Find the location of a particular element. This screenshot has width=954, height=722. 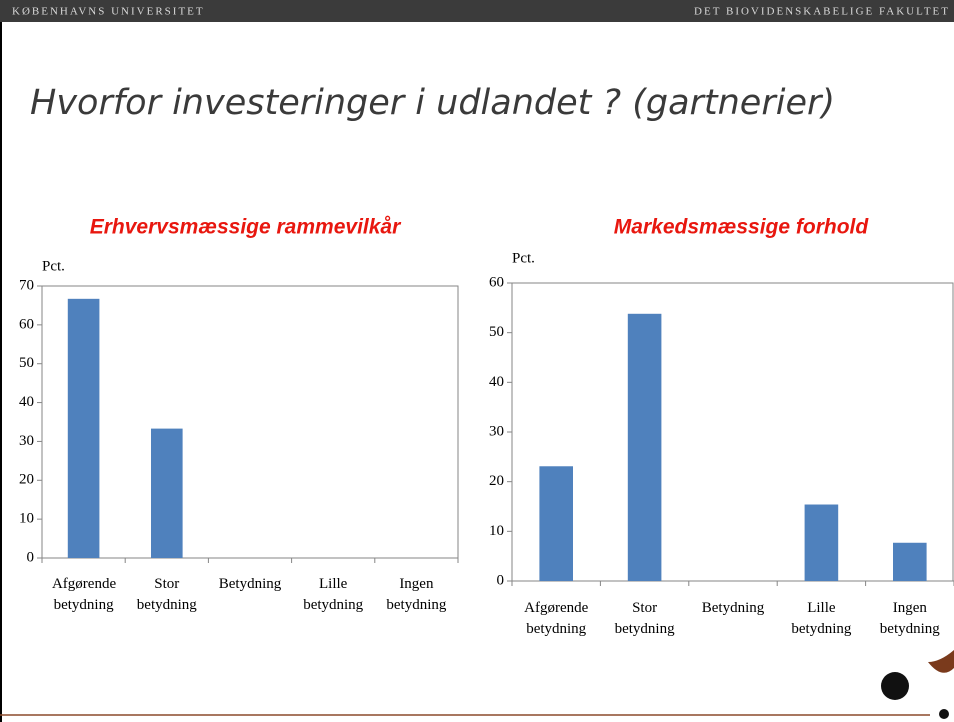

logo-fragment is located at coordinates (941, 661).